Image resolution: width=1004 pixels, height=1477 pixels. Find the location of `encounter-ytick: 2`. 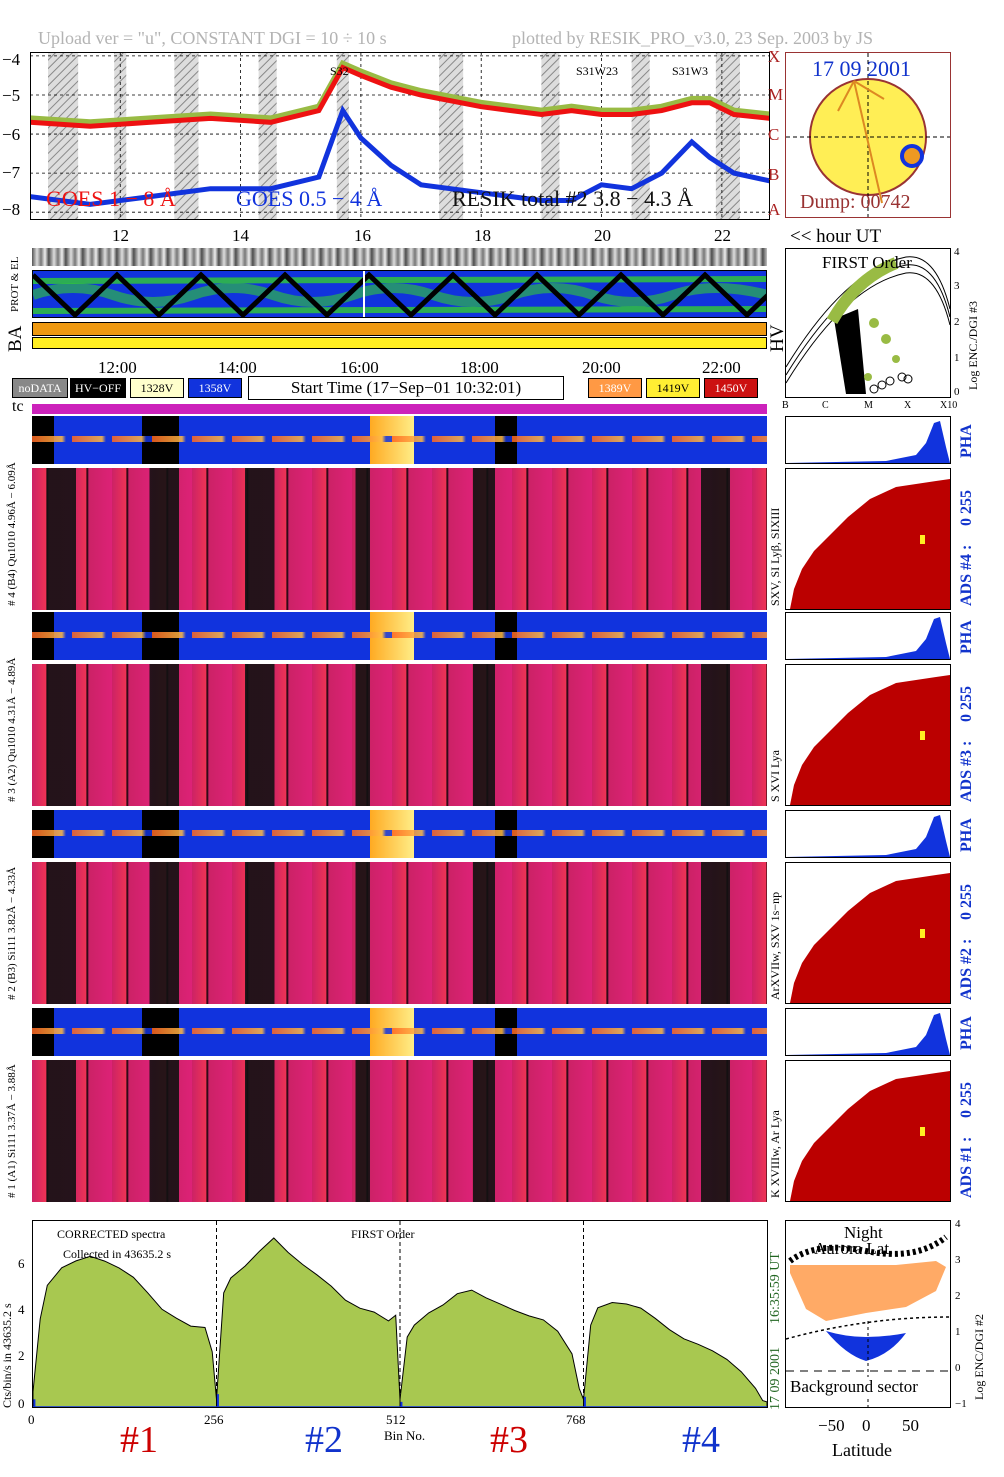

encounter-ytick: 2 is located at coordinates (957, 322).